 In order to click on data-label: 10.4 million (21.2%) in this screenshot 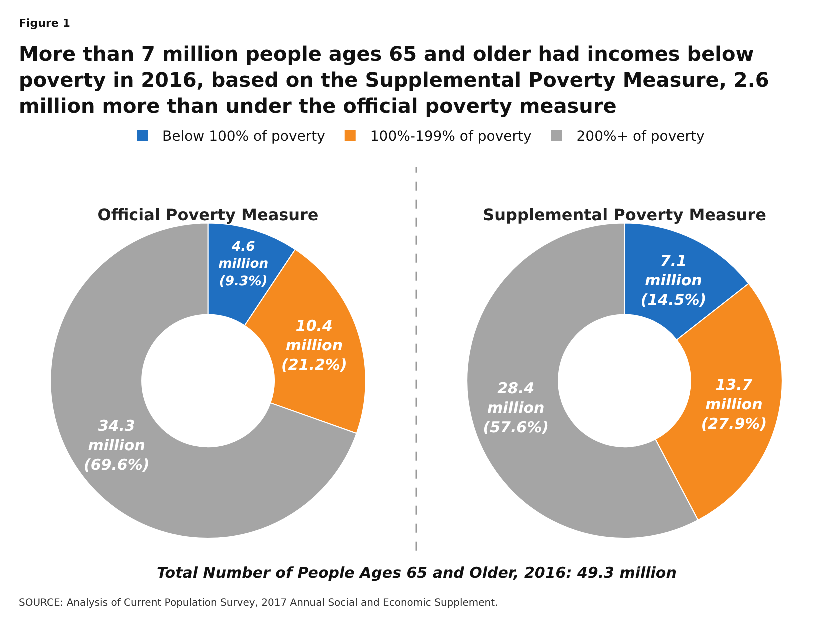, I will do `click(315, 345)`.